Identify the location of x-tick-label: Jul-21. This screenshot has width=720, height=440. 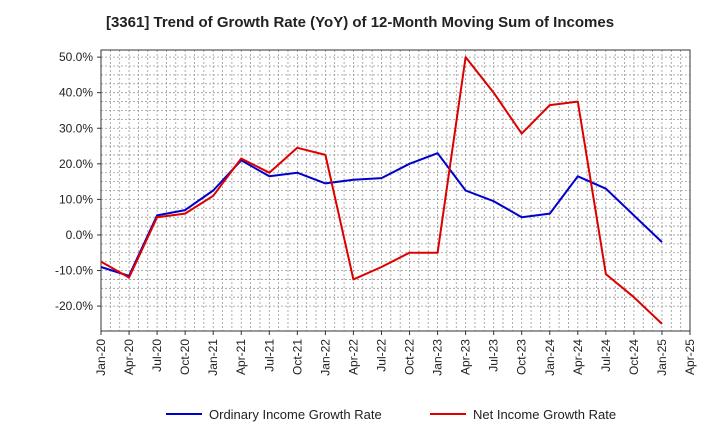
(269, 355).